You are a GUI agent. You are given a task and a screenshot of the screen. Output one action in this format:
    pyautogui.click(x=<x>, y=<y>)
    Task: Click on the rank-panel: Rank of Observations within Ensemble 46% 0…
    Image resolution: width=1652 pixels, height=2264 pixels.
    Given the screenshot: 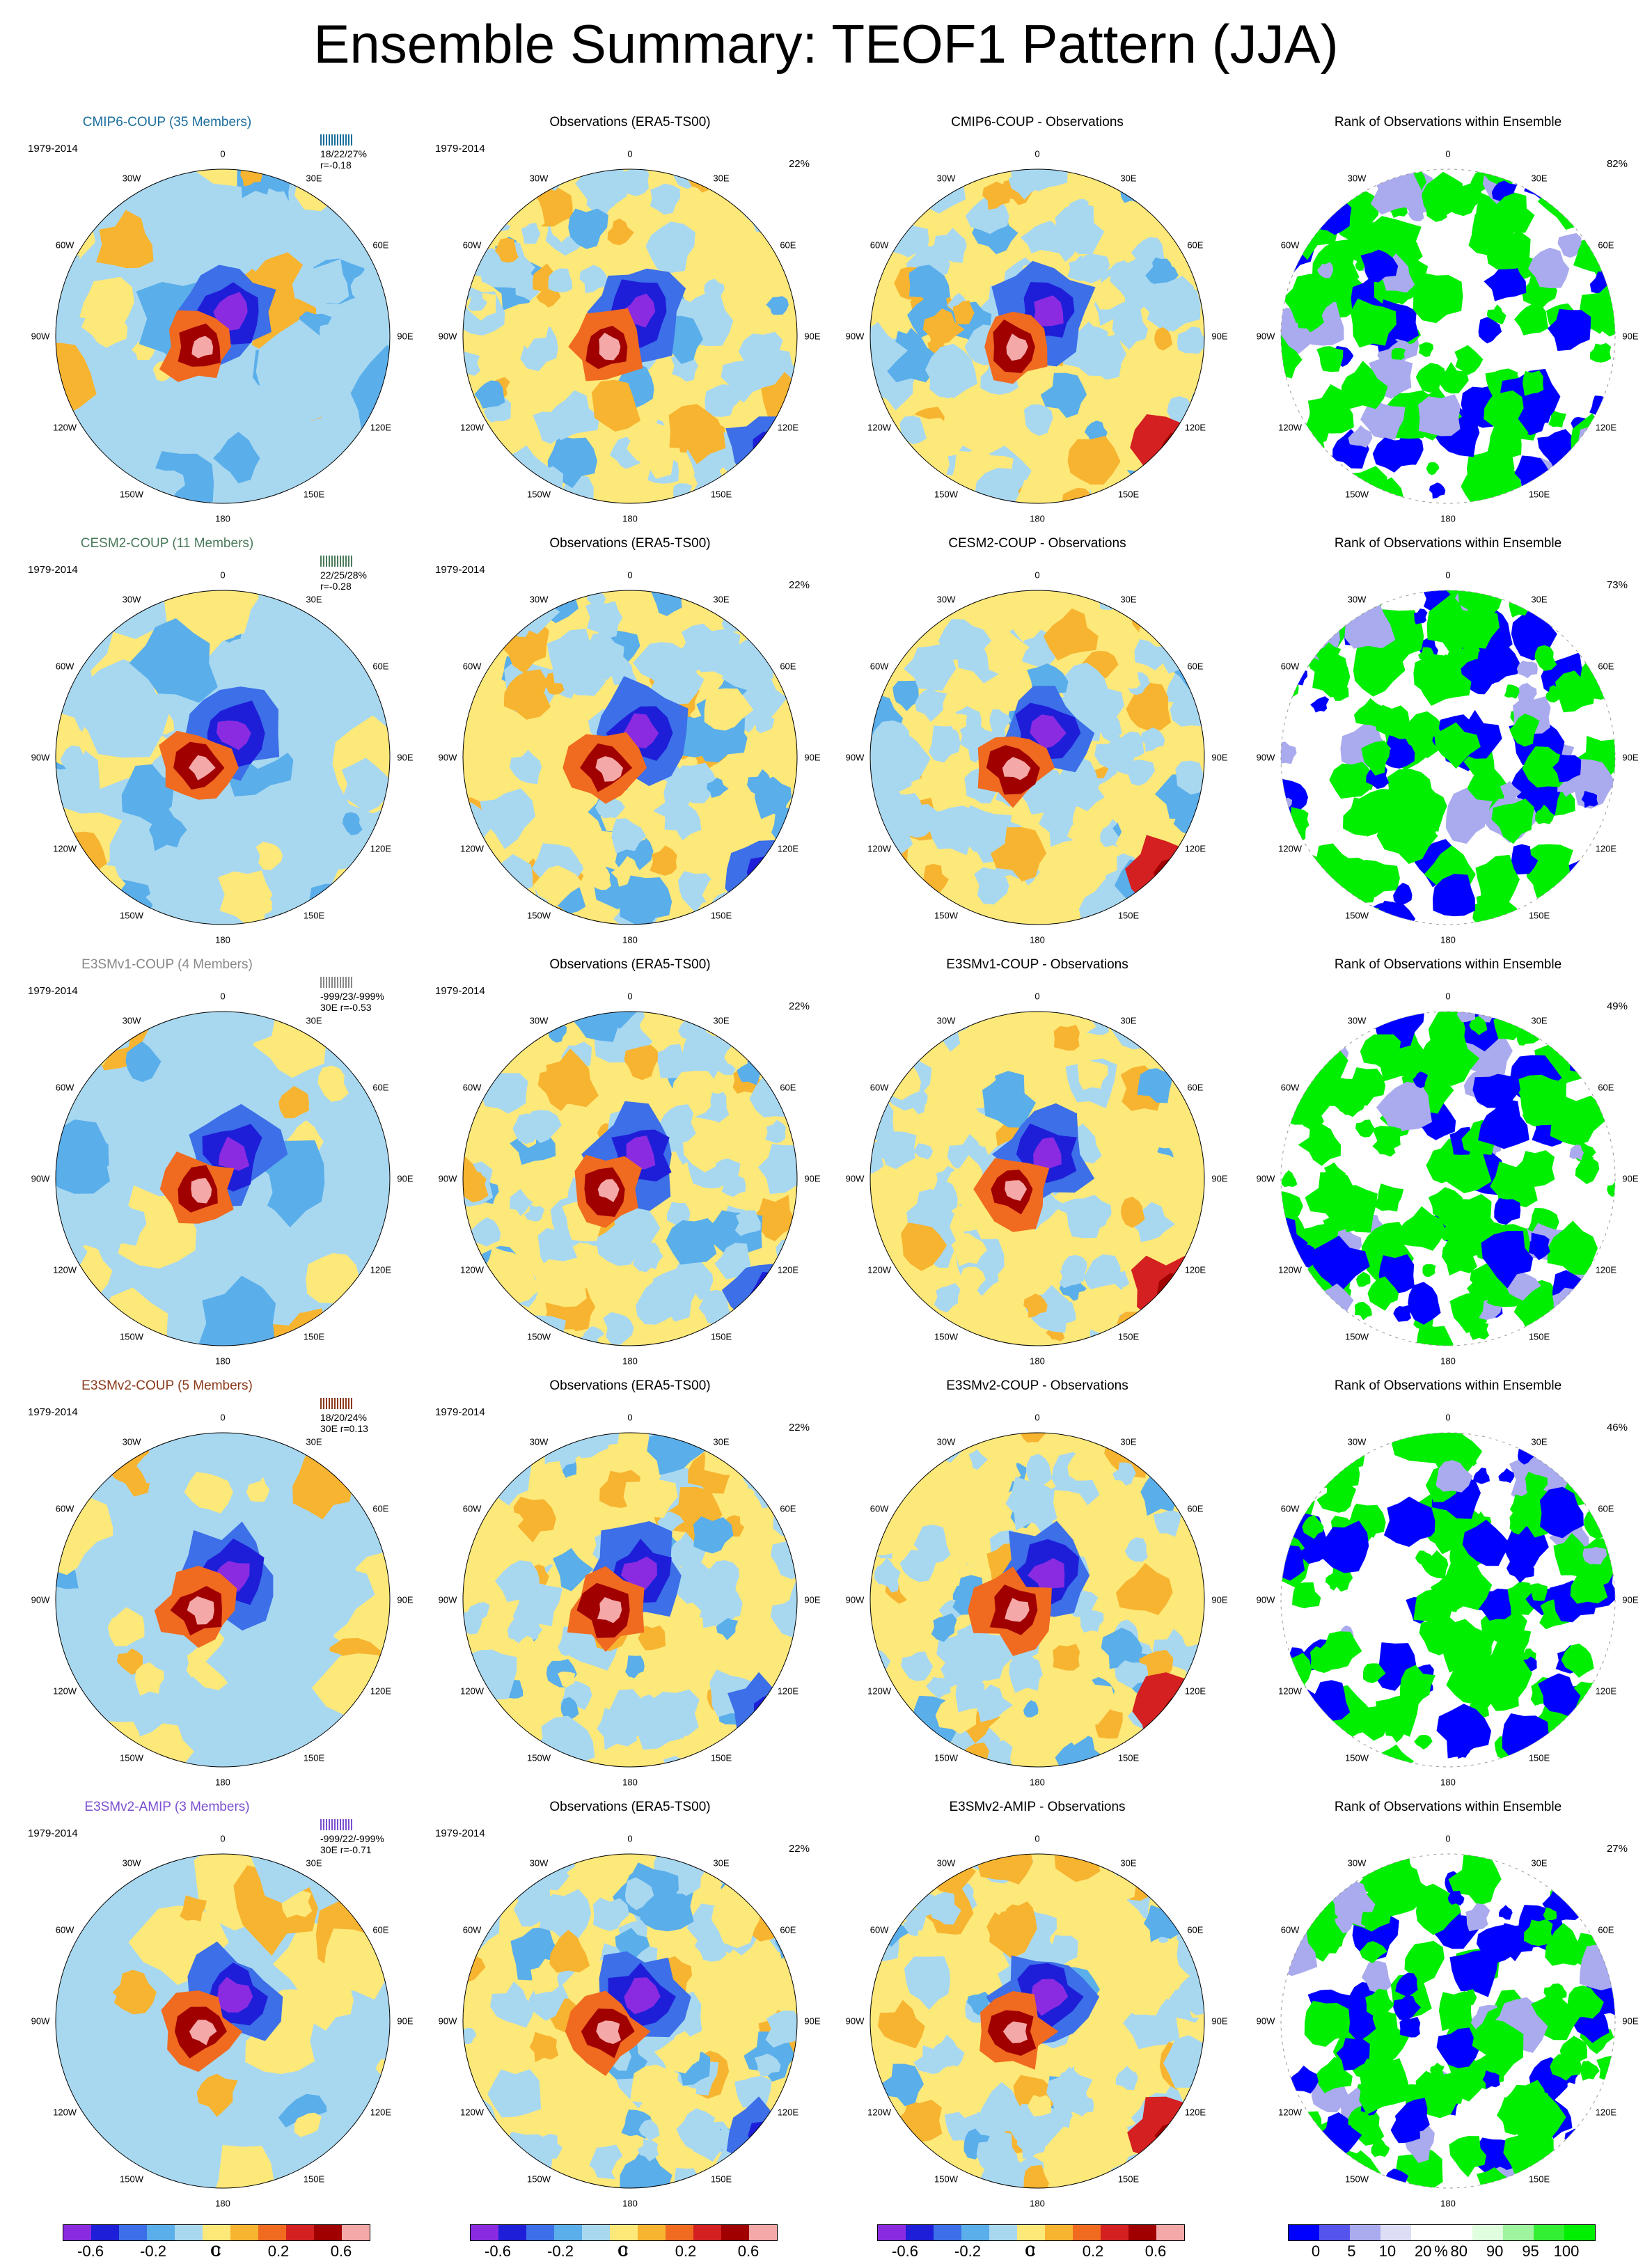 What is the action you would take?
    pyautogui.click(x=1448, y=1587)
    